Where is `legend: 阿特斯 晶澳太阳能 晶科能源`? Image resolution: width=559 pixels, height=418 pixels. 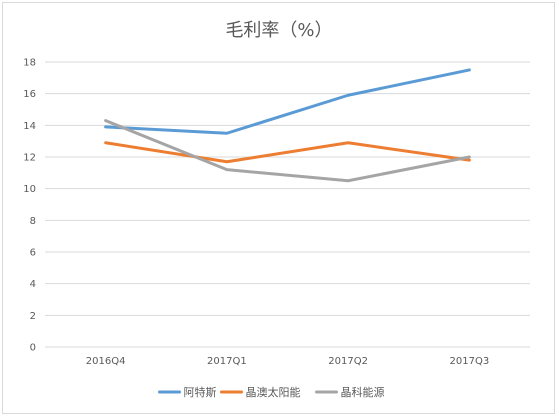 legend: 阿特斯 晶澳太阳能 晶科能源 is located at coordinates (271, 392).